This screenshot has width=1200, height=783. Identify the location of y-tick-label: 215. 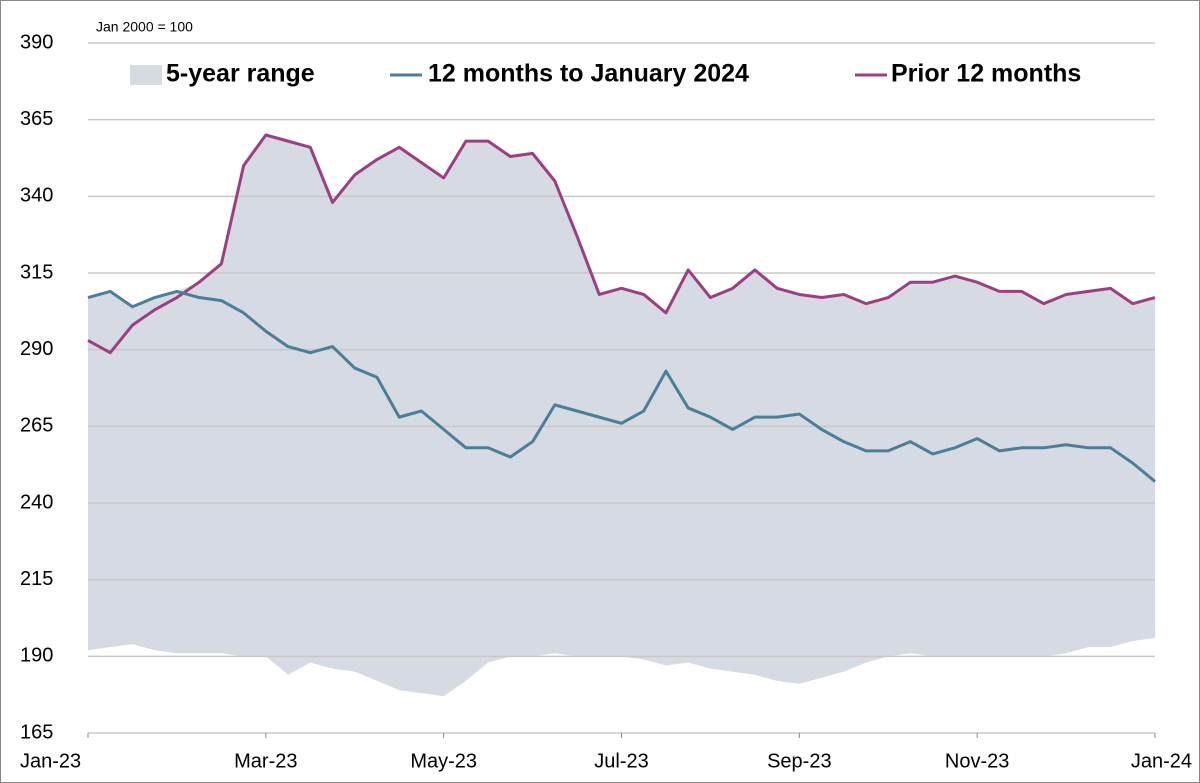
(36, 579).